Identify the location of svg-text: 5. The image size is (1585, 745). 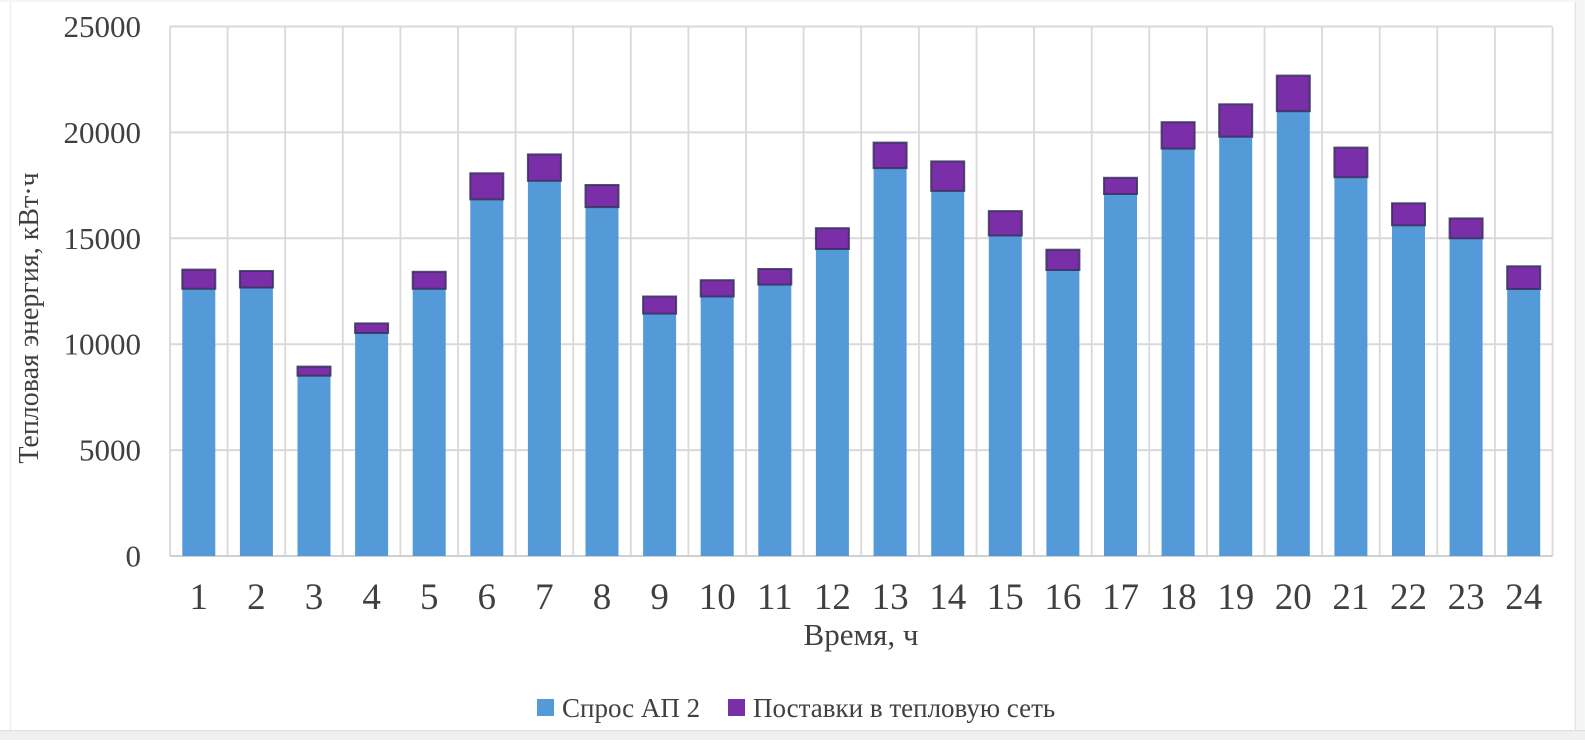
(429, 597).